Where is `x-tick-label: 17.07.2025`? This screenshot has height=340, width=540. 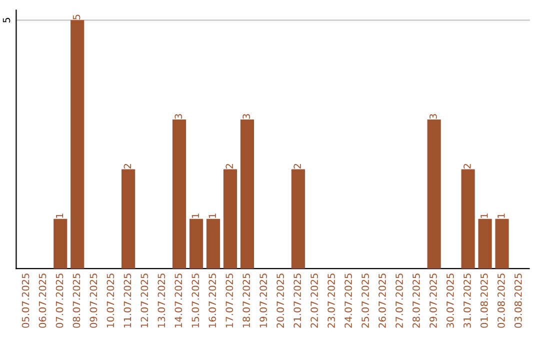
x-tick-label: 17.07.2025 is located at coordinates (230, 301).